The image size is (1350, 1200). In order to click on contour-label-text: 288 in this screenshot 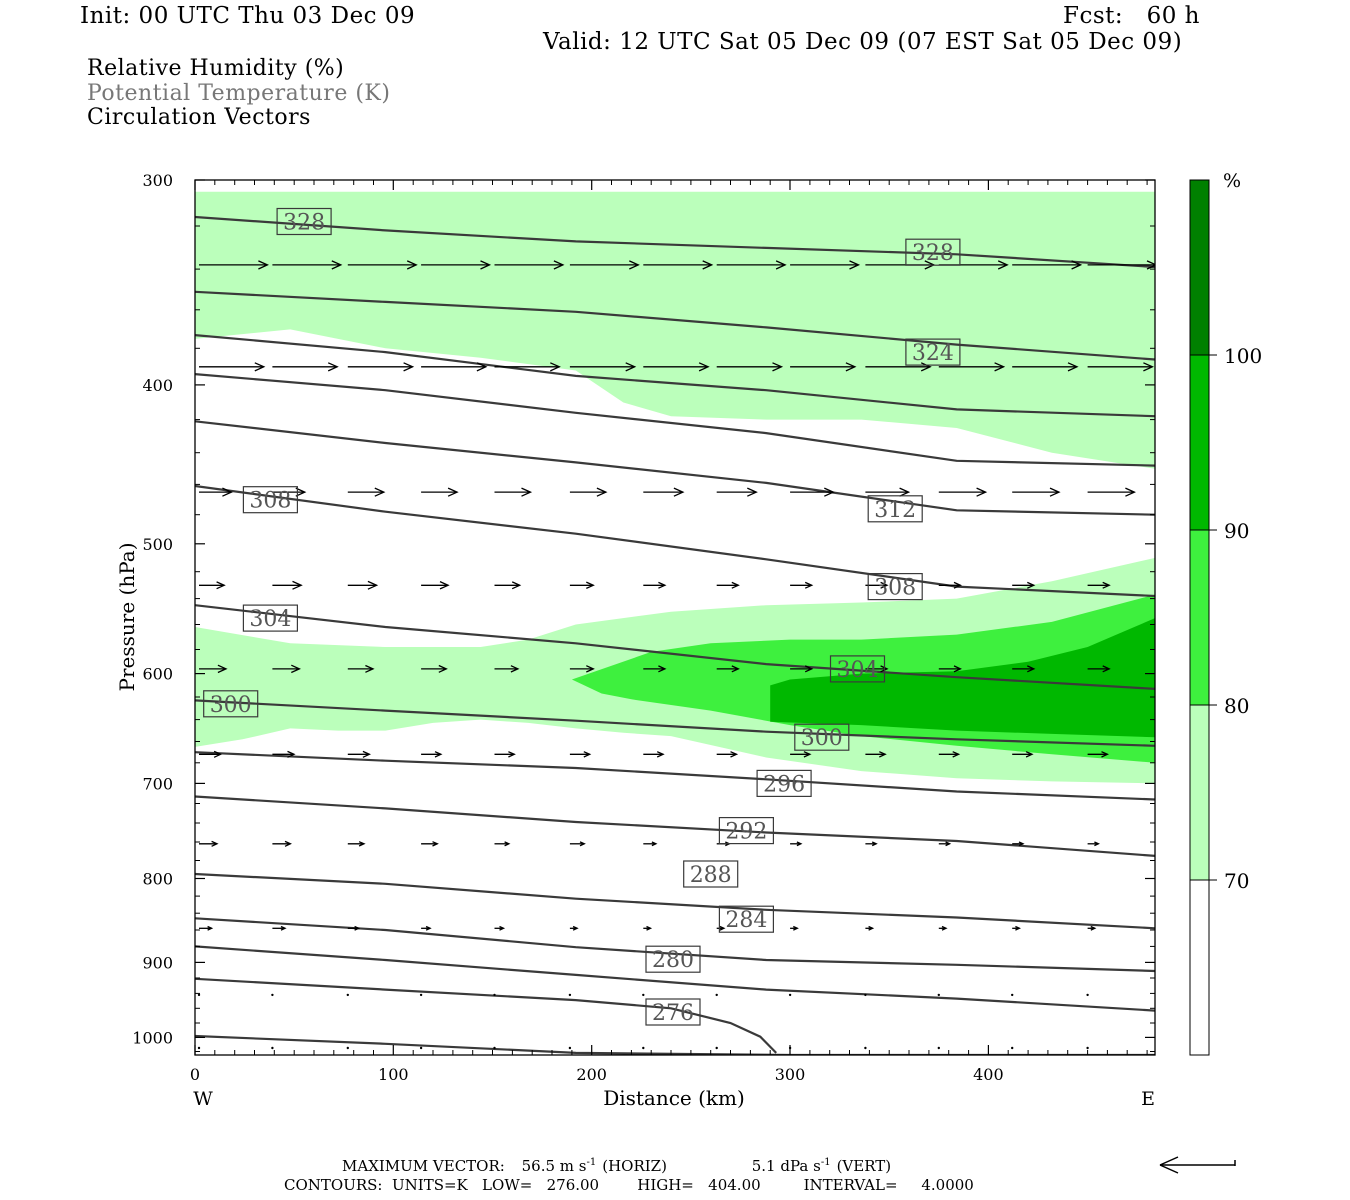, I will do `click(711, 875)`.